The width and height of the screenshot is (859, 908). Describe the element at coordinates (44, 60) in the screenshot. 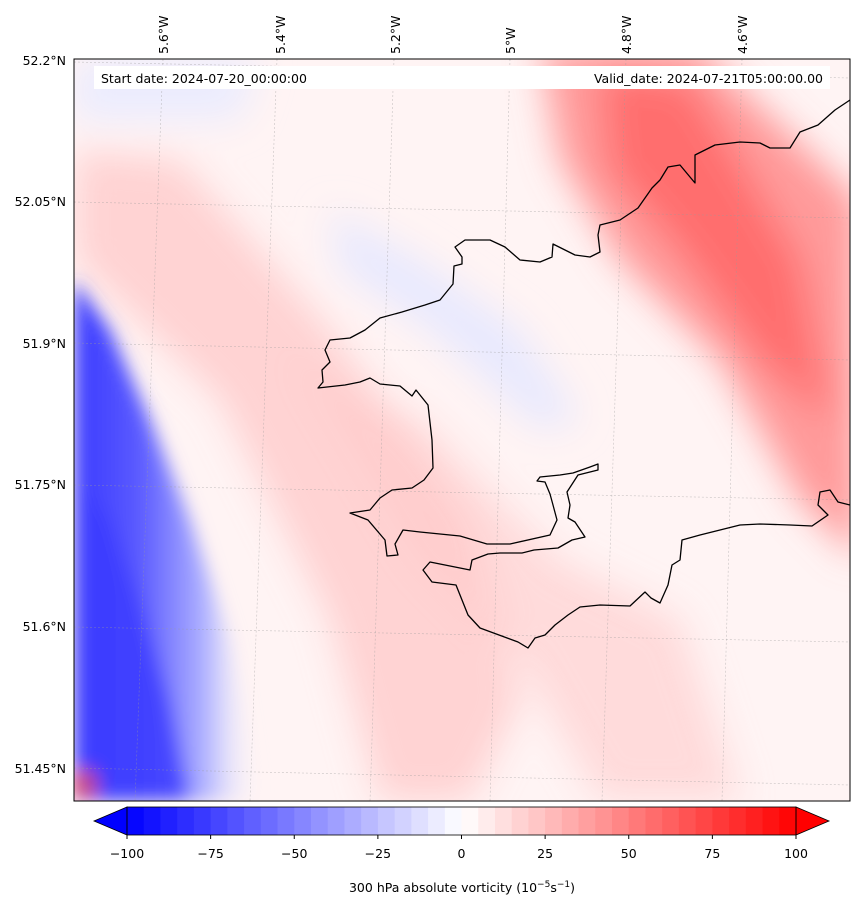

I see `lat-tick-label: 52.2°N` at that location.